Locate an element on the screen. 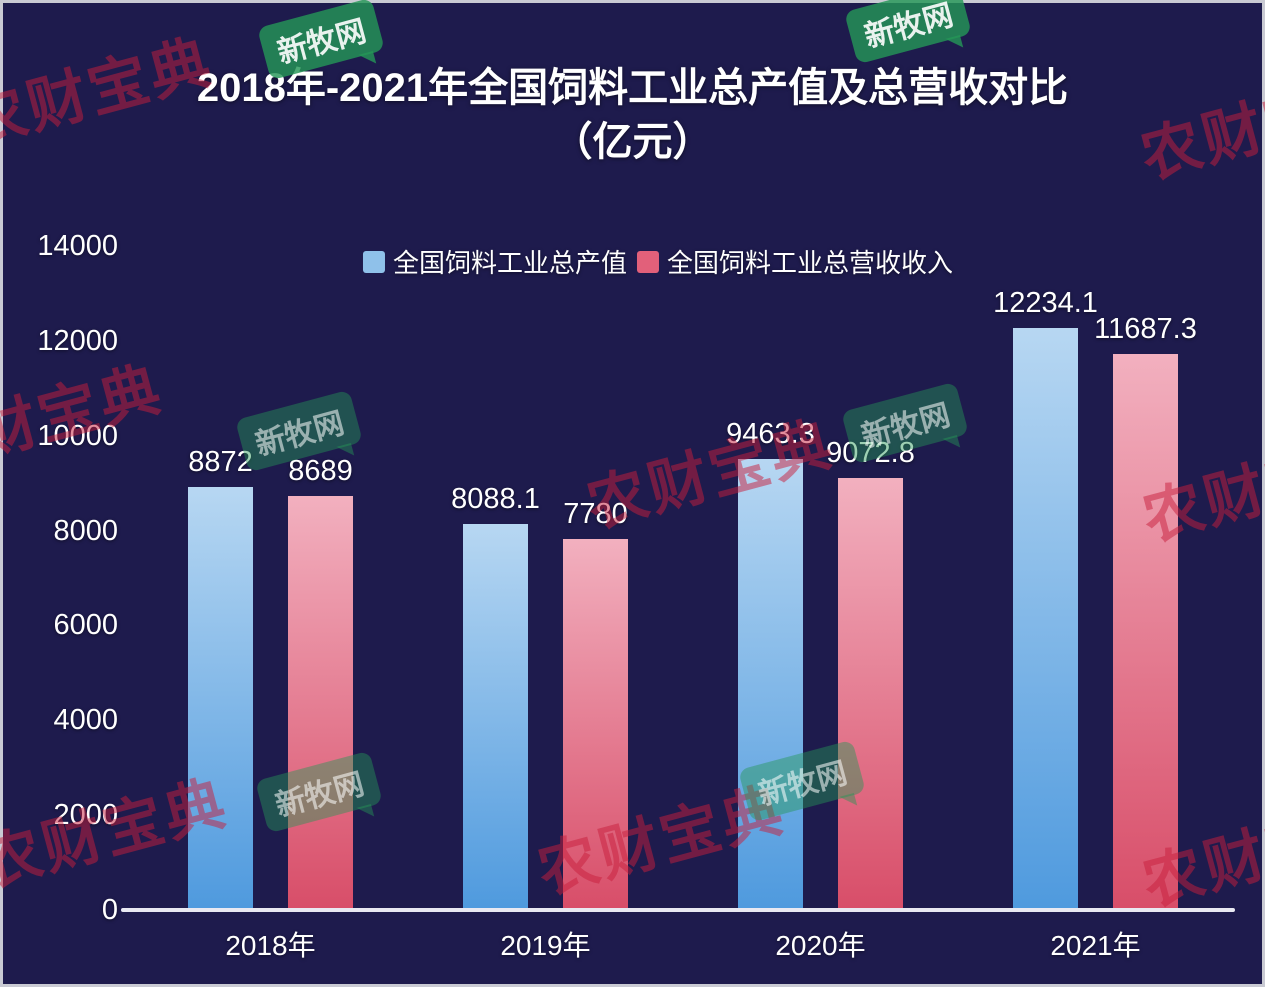  y-tick-label-6000: 6000 is located at coordinates (85, 625).